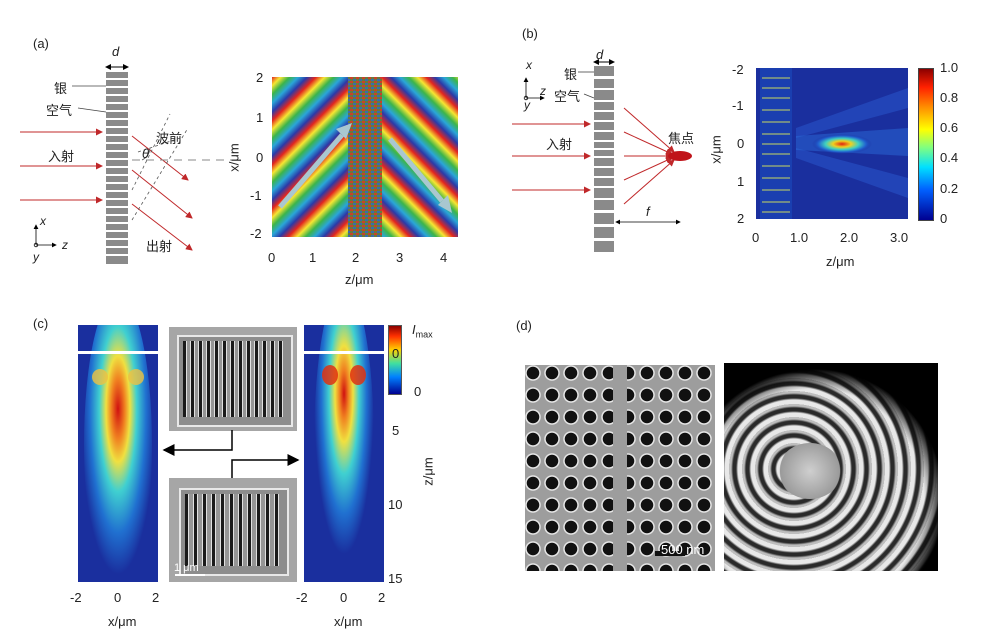  Describe the element at coordinates (926, 144) in the screenshot. I see `colorbar-b` at that location.